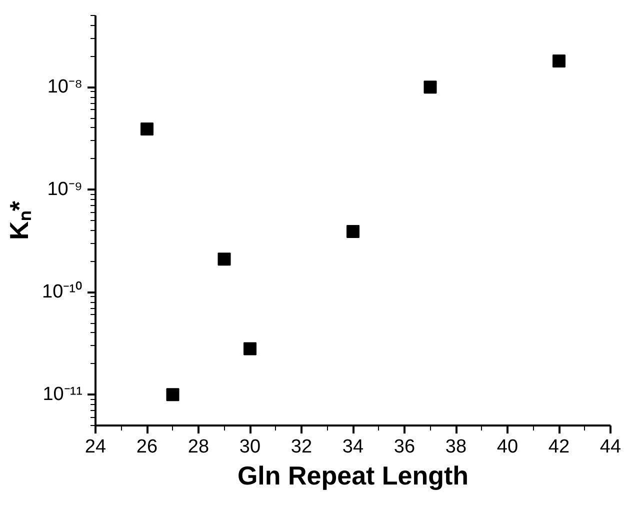 The width and height of the screenshot is (638, 523). Describe the element at coordinates (65, 189) in the screenshot. I see `y-tick-label: 10⁻⁹` at that location.